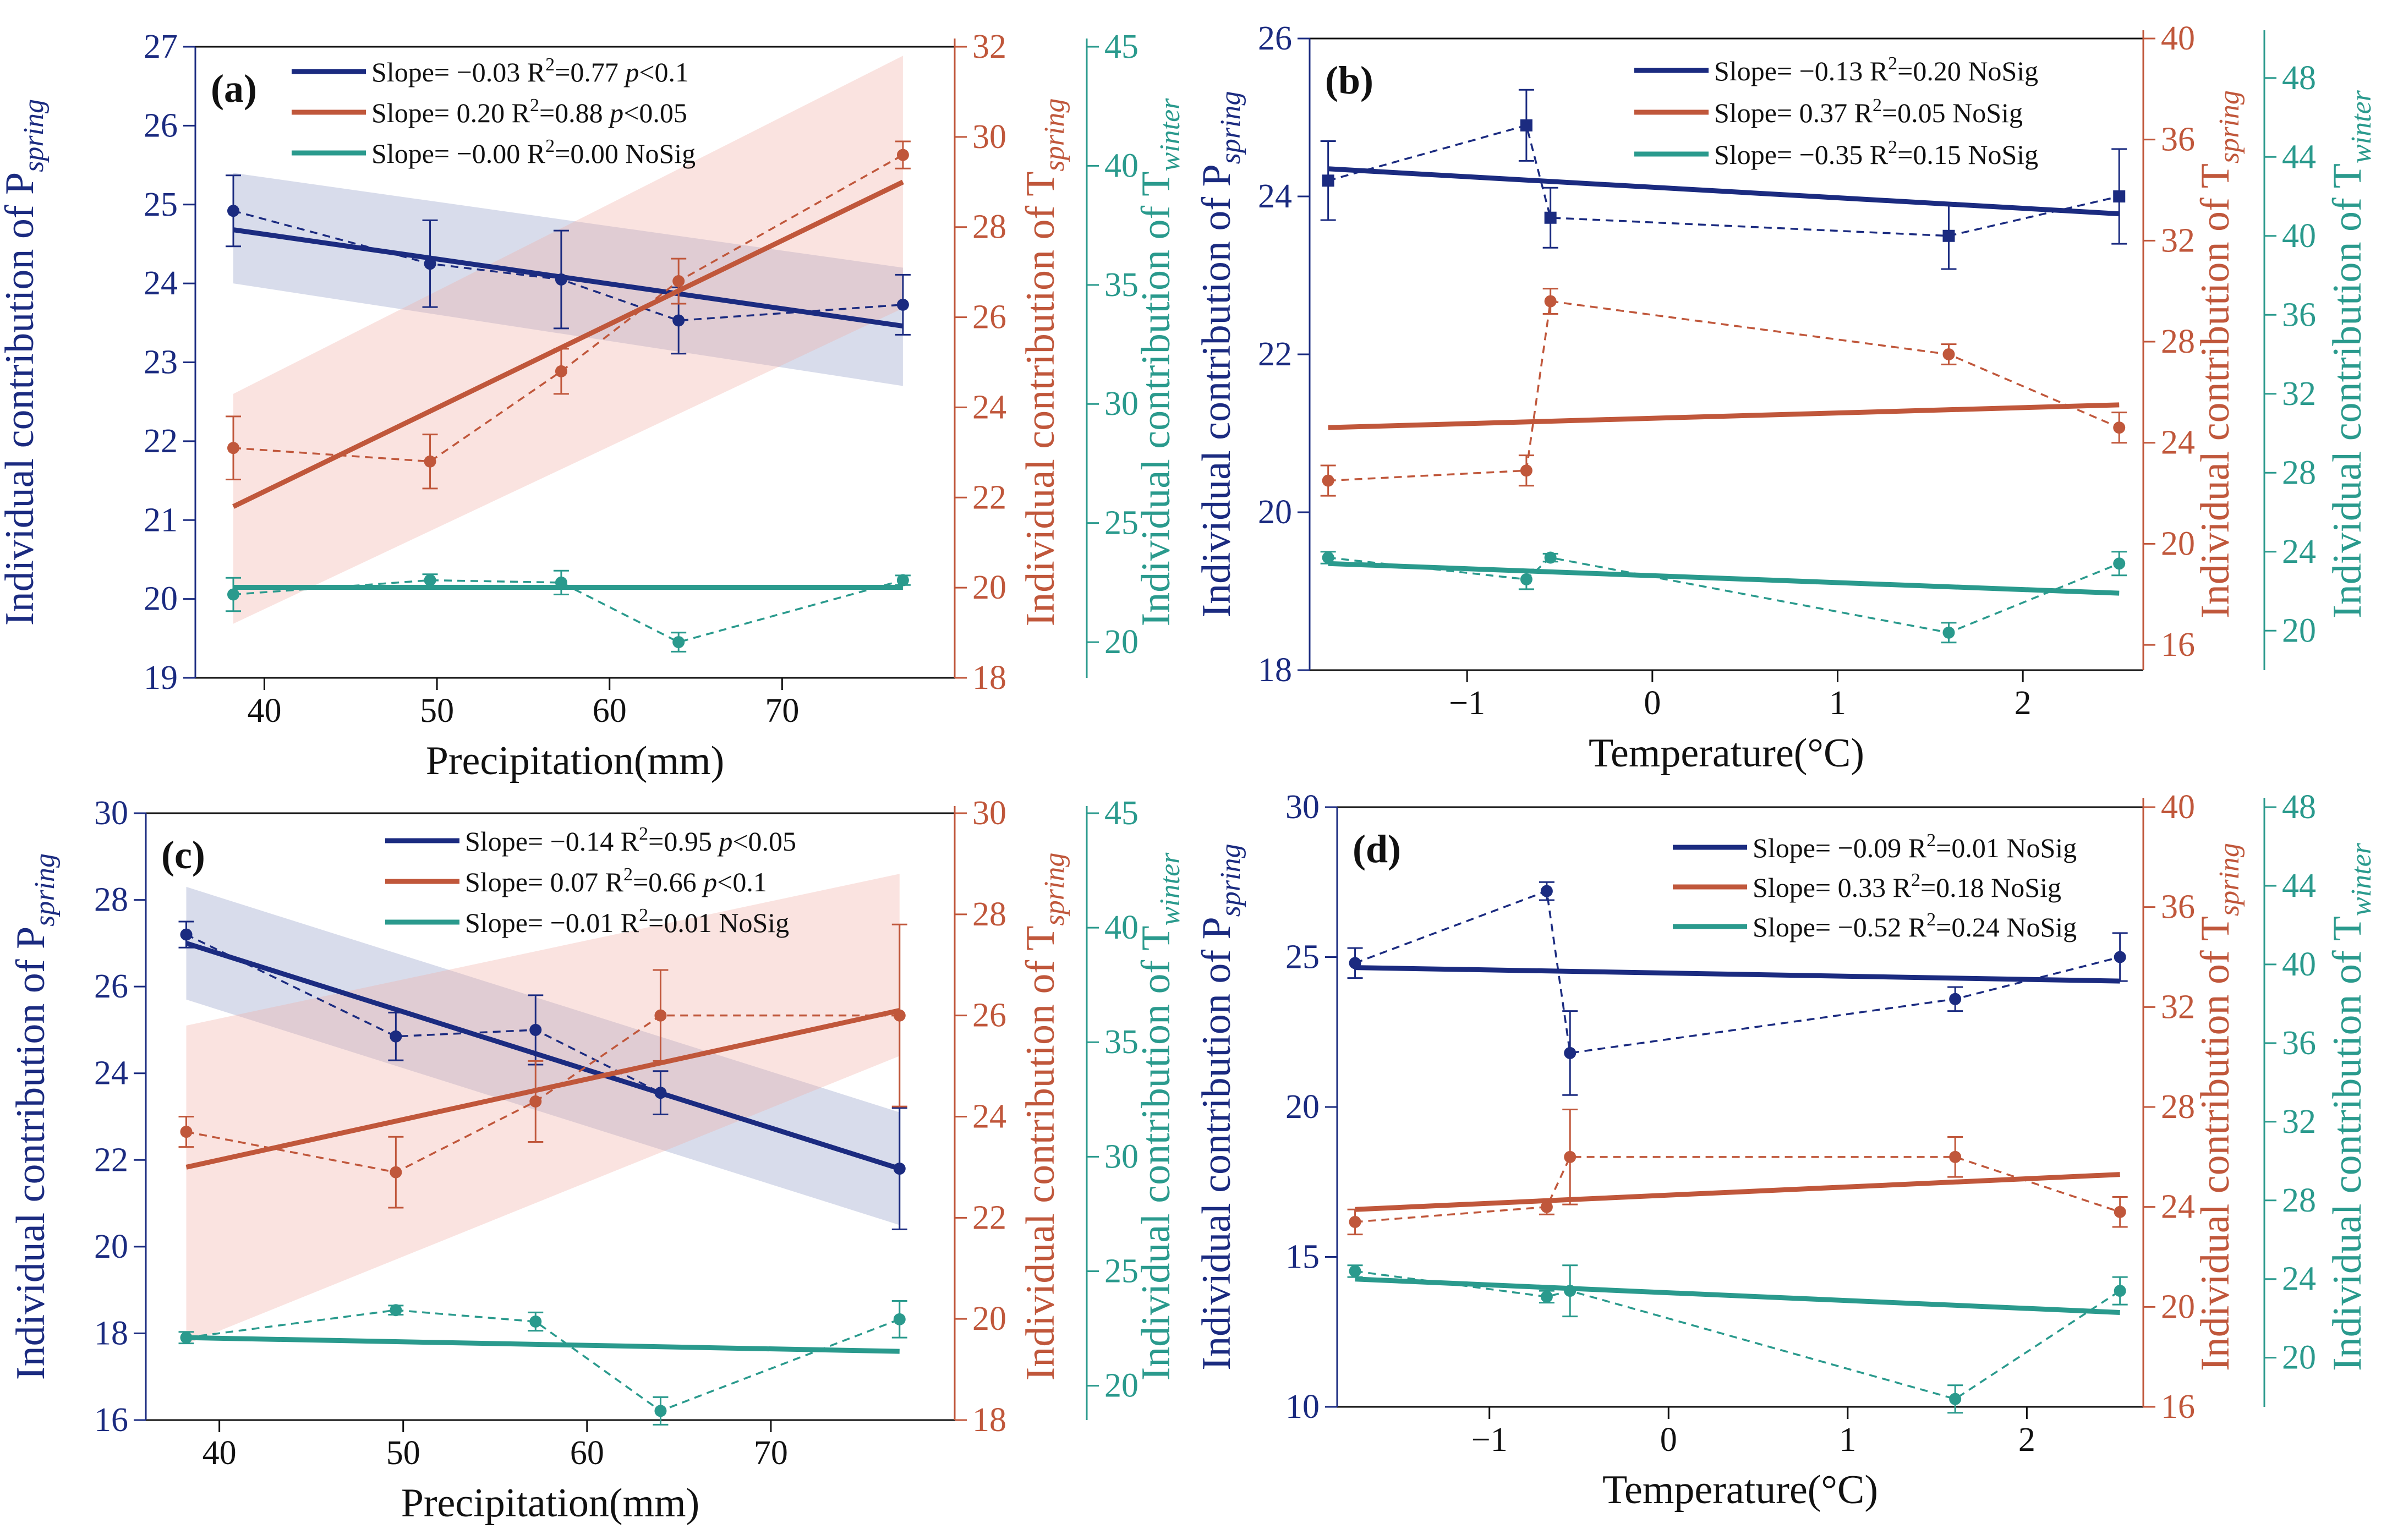 The width and height of the screenshot is (2403, 1540). Describe the element at coordinates (1838, 703) in the screenshot. I see `x-tick-label: 1` at that location.